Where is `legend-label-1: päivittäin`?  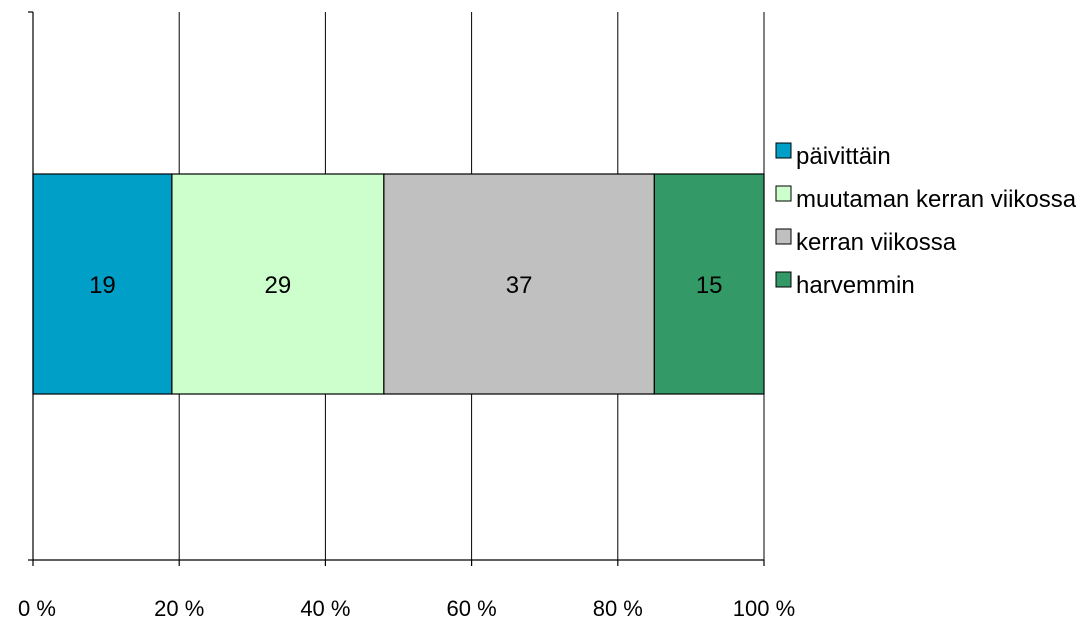
legend-label-1: päivittäin is located at coordinates (843, 156).